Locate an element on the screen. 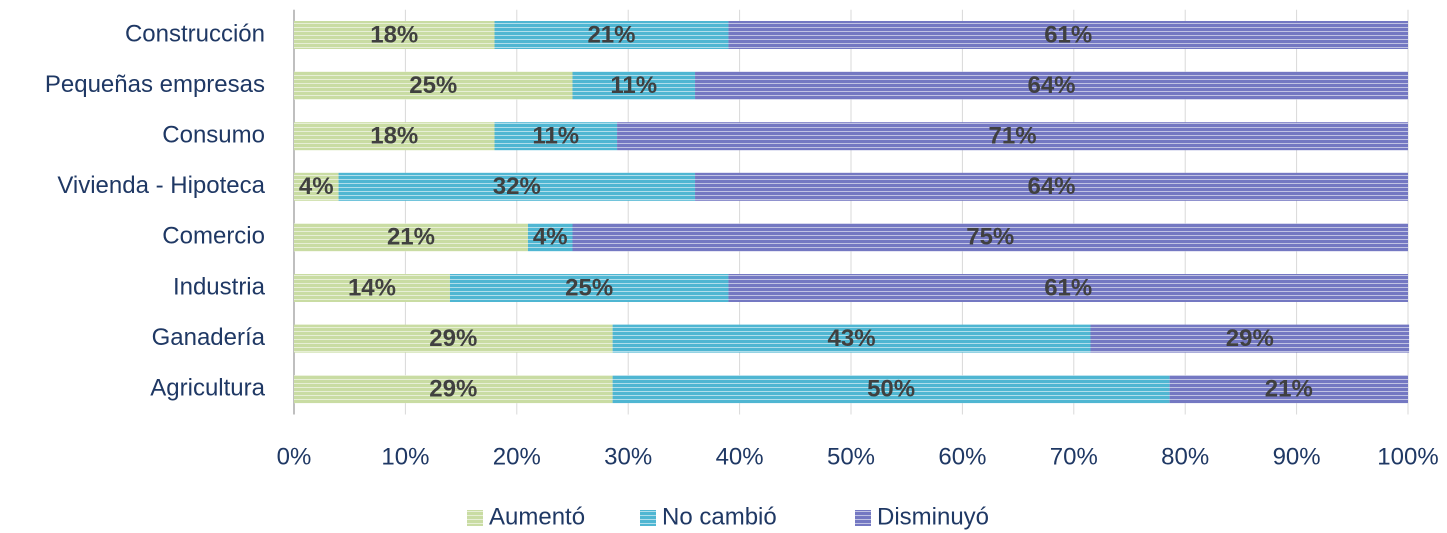 This screenshot has width=1447, height=533. x-tick-label: 60% is located at coordinates (962, 456).